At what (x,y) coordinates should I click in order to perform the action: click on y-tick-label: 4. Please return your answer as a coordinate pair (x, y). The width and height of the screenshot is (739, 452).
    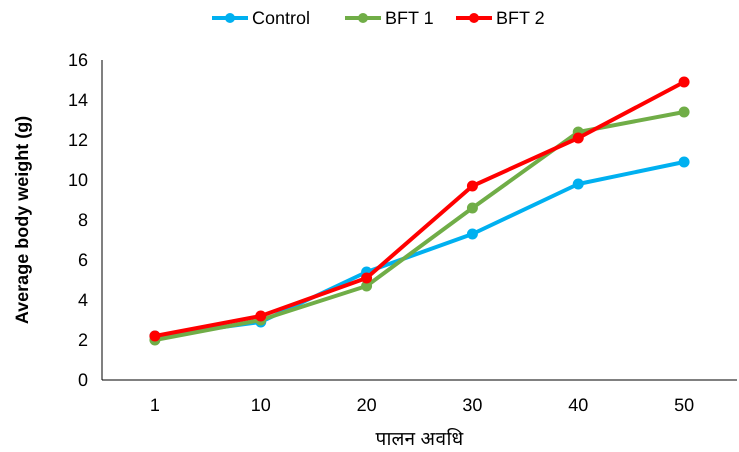
    Looking at the image, I should click on (83, 300).